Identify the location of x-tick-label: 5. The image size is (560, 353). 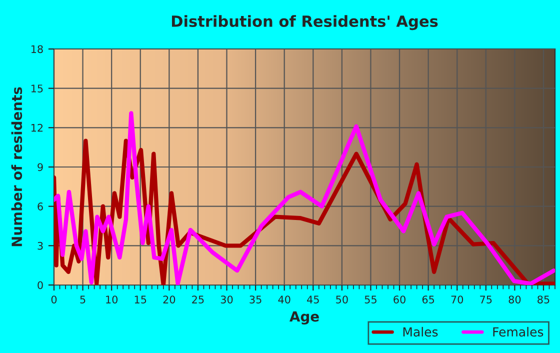
(83, 300).